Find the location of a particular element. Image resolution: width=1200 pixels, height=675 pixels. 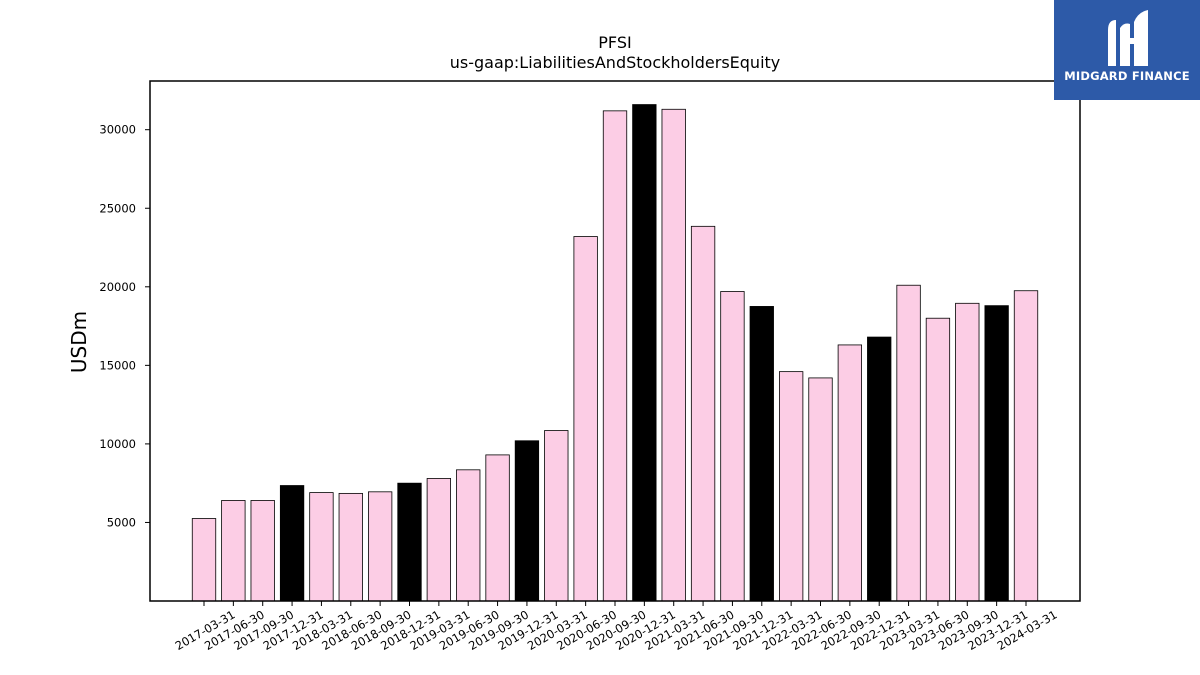

y-tick-label: 30000 is located at coordinates (117, 130).